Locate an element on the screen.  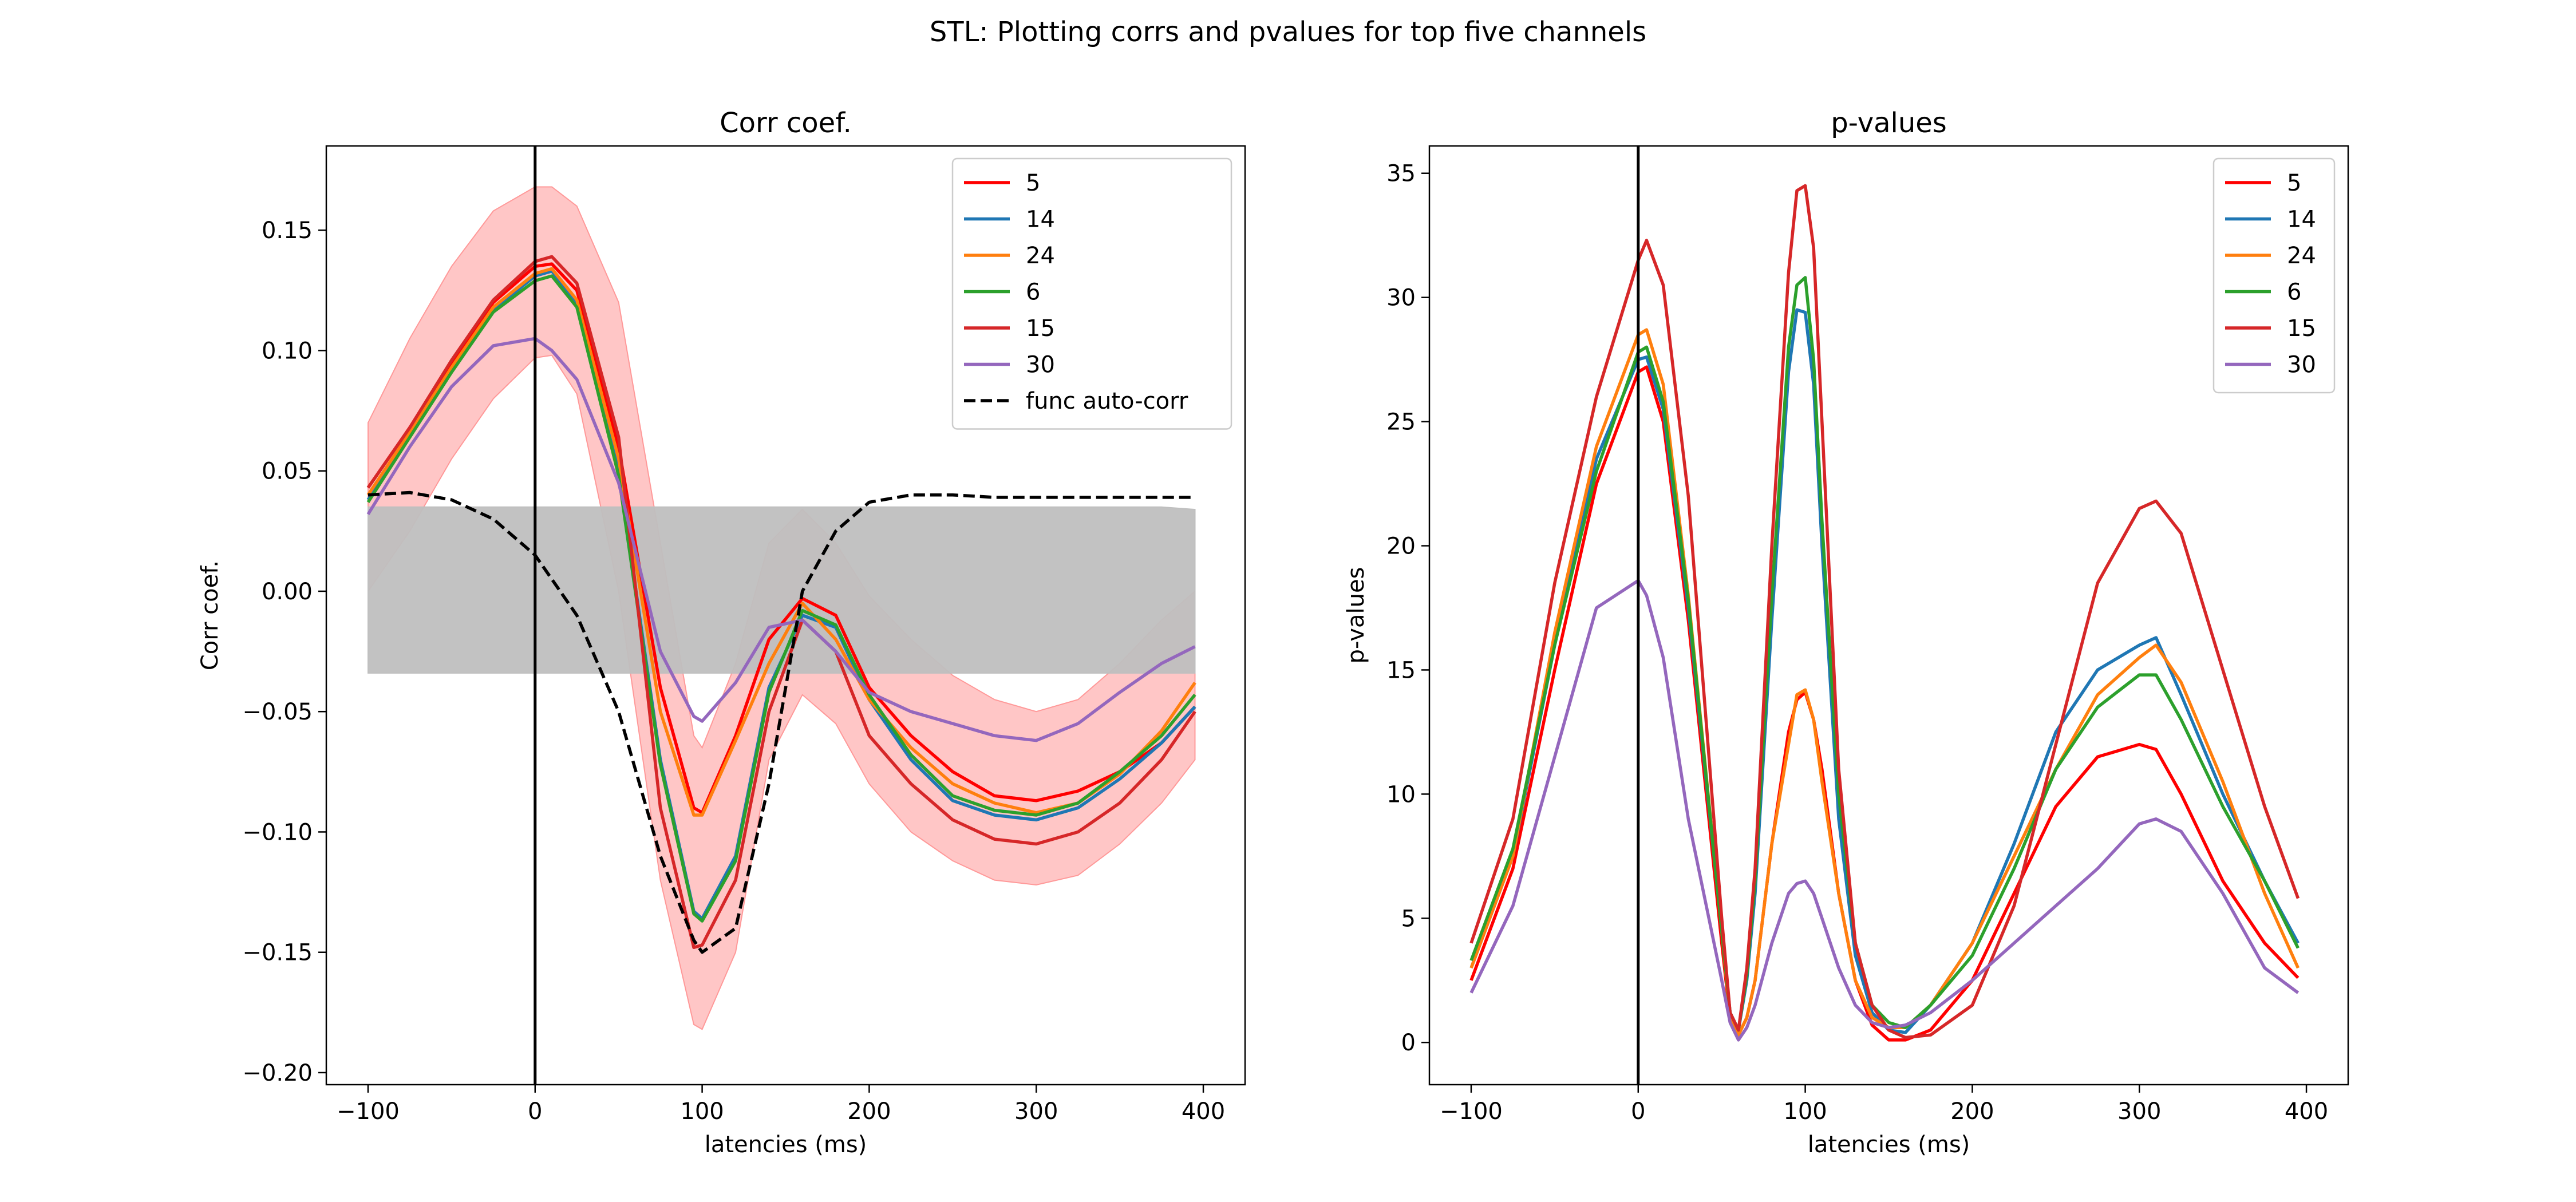
p-values-y-tick-label: 30 is located at coordinates (1401, 298).